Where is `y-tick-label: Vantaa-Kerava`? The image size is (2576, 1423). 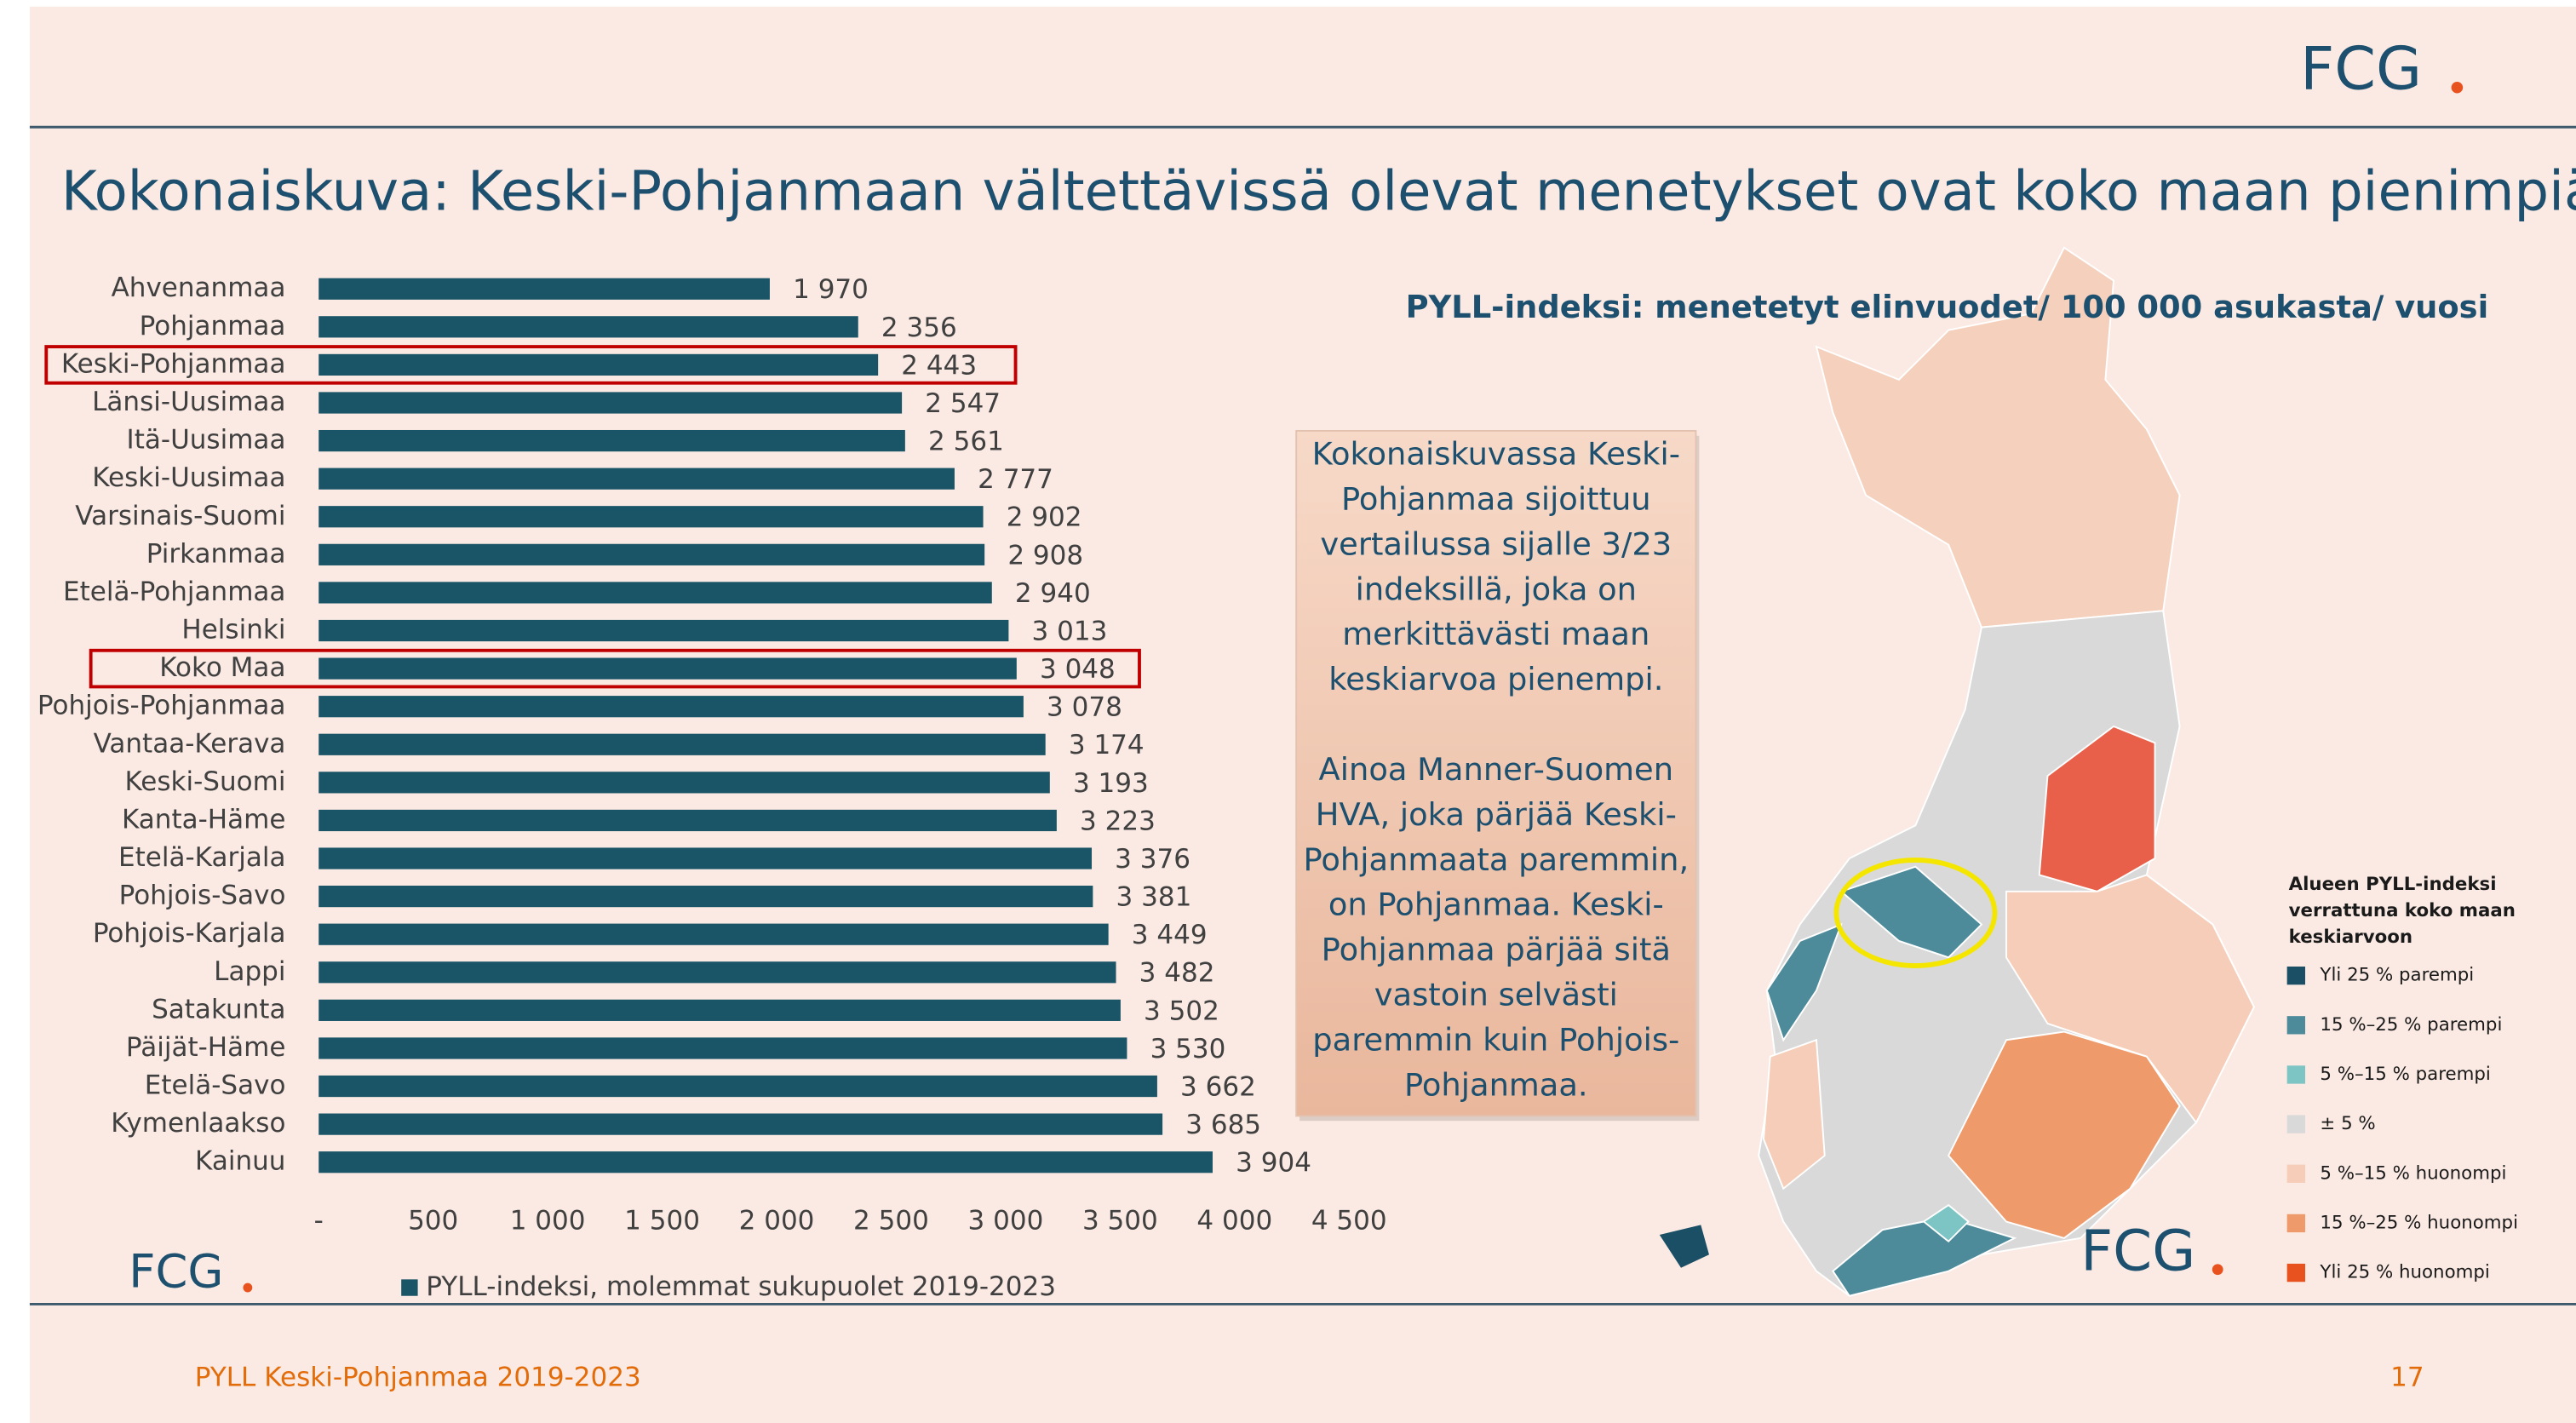
y-tick-label: Vantaa-Kerava is located at coordinates (190, 743).